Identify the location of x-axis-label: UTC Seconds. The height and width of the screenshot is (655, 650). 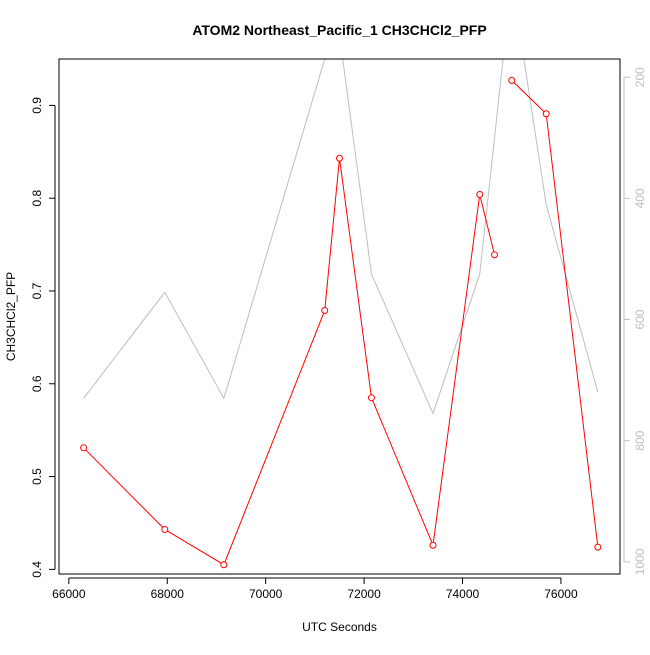
(339, 627).